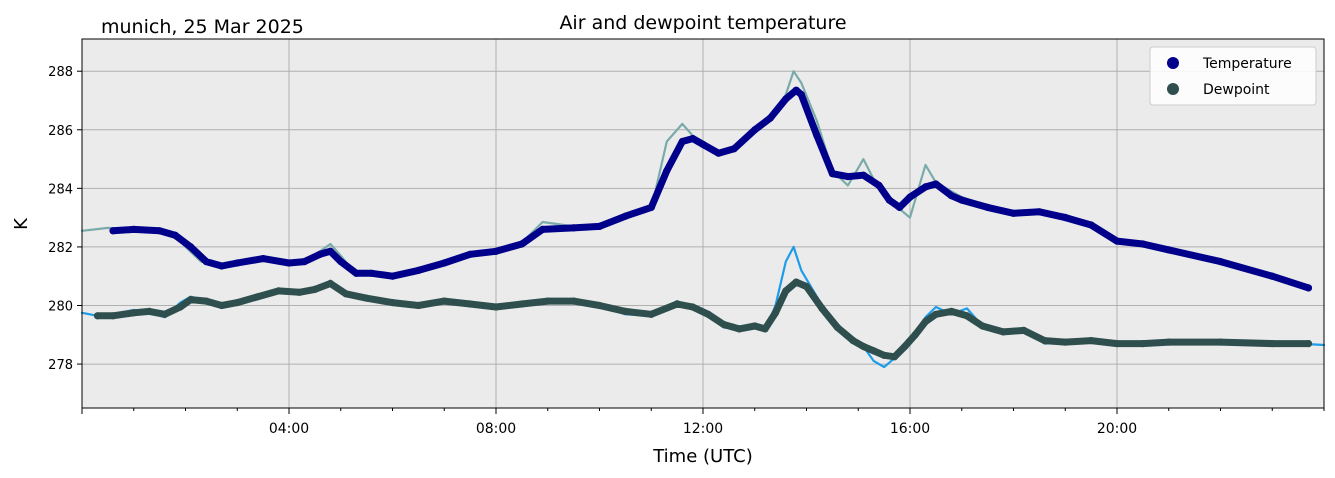 This screenshot has width=1335, height=478. I want to click on chart-title: Air and dewpoint temperature, so click(702, 23).